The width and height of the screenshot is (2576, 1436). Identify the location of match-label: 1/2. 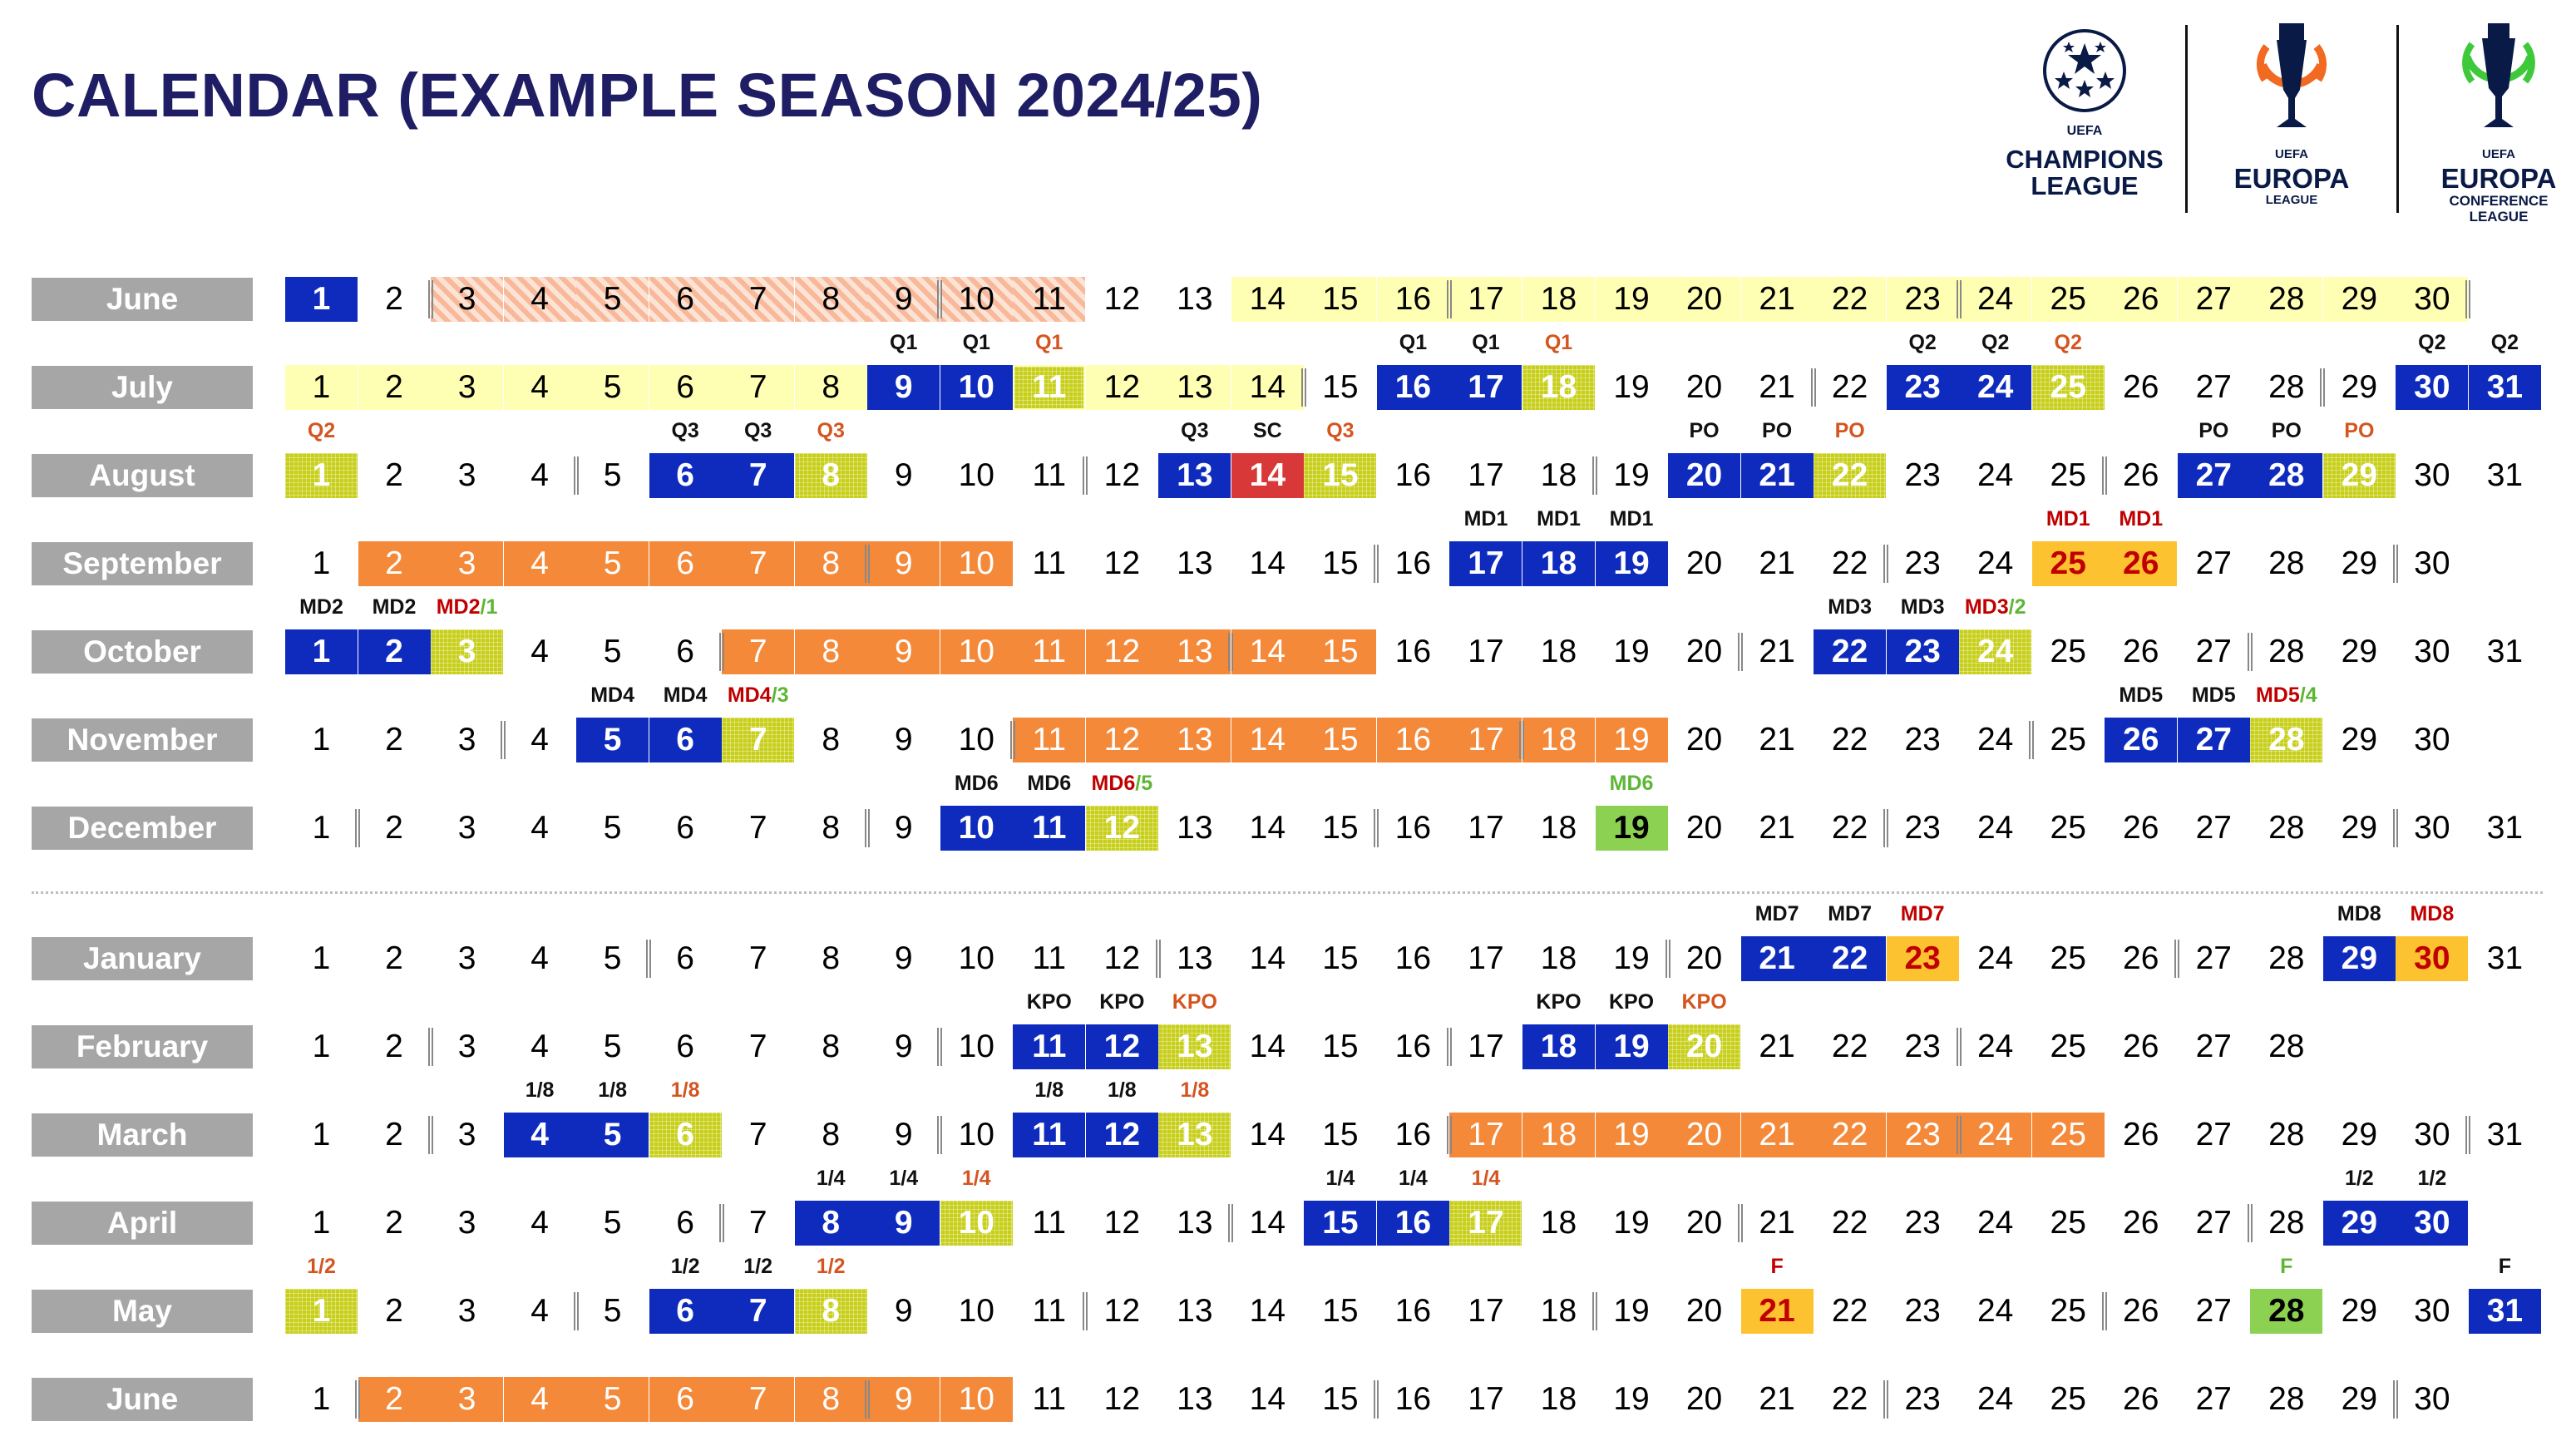
(321, 1267).